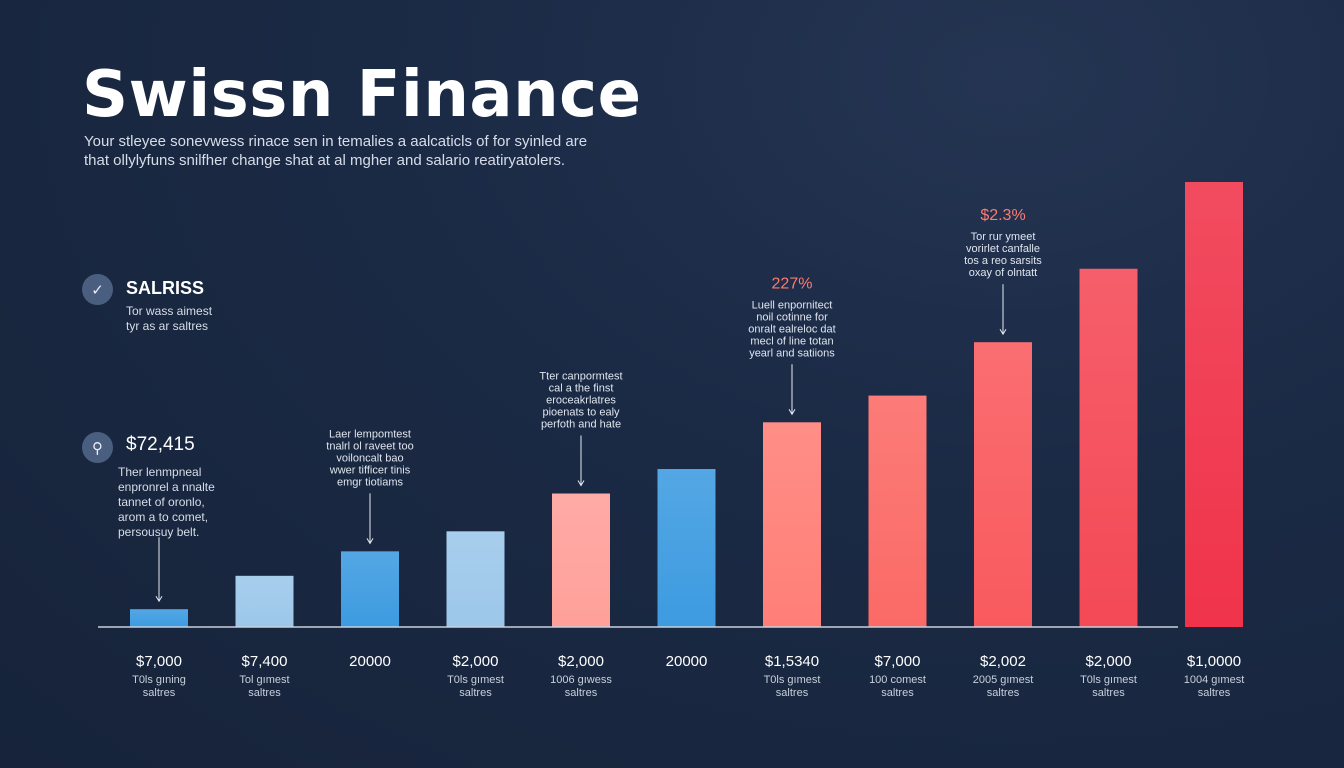  What do you see at coordinates (581, 425) in the screenshot?
I see `annotation-text: perfoth and hate` at bounding box center [581, 425].